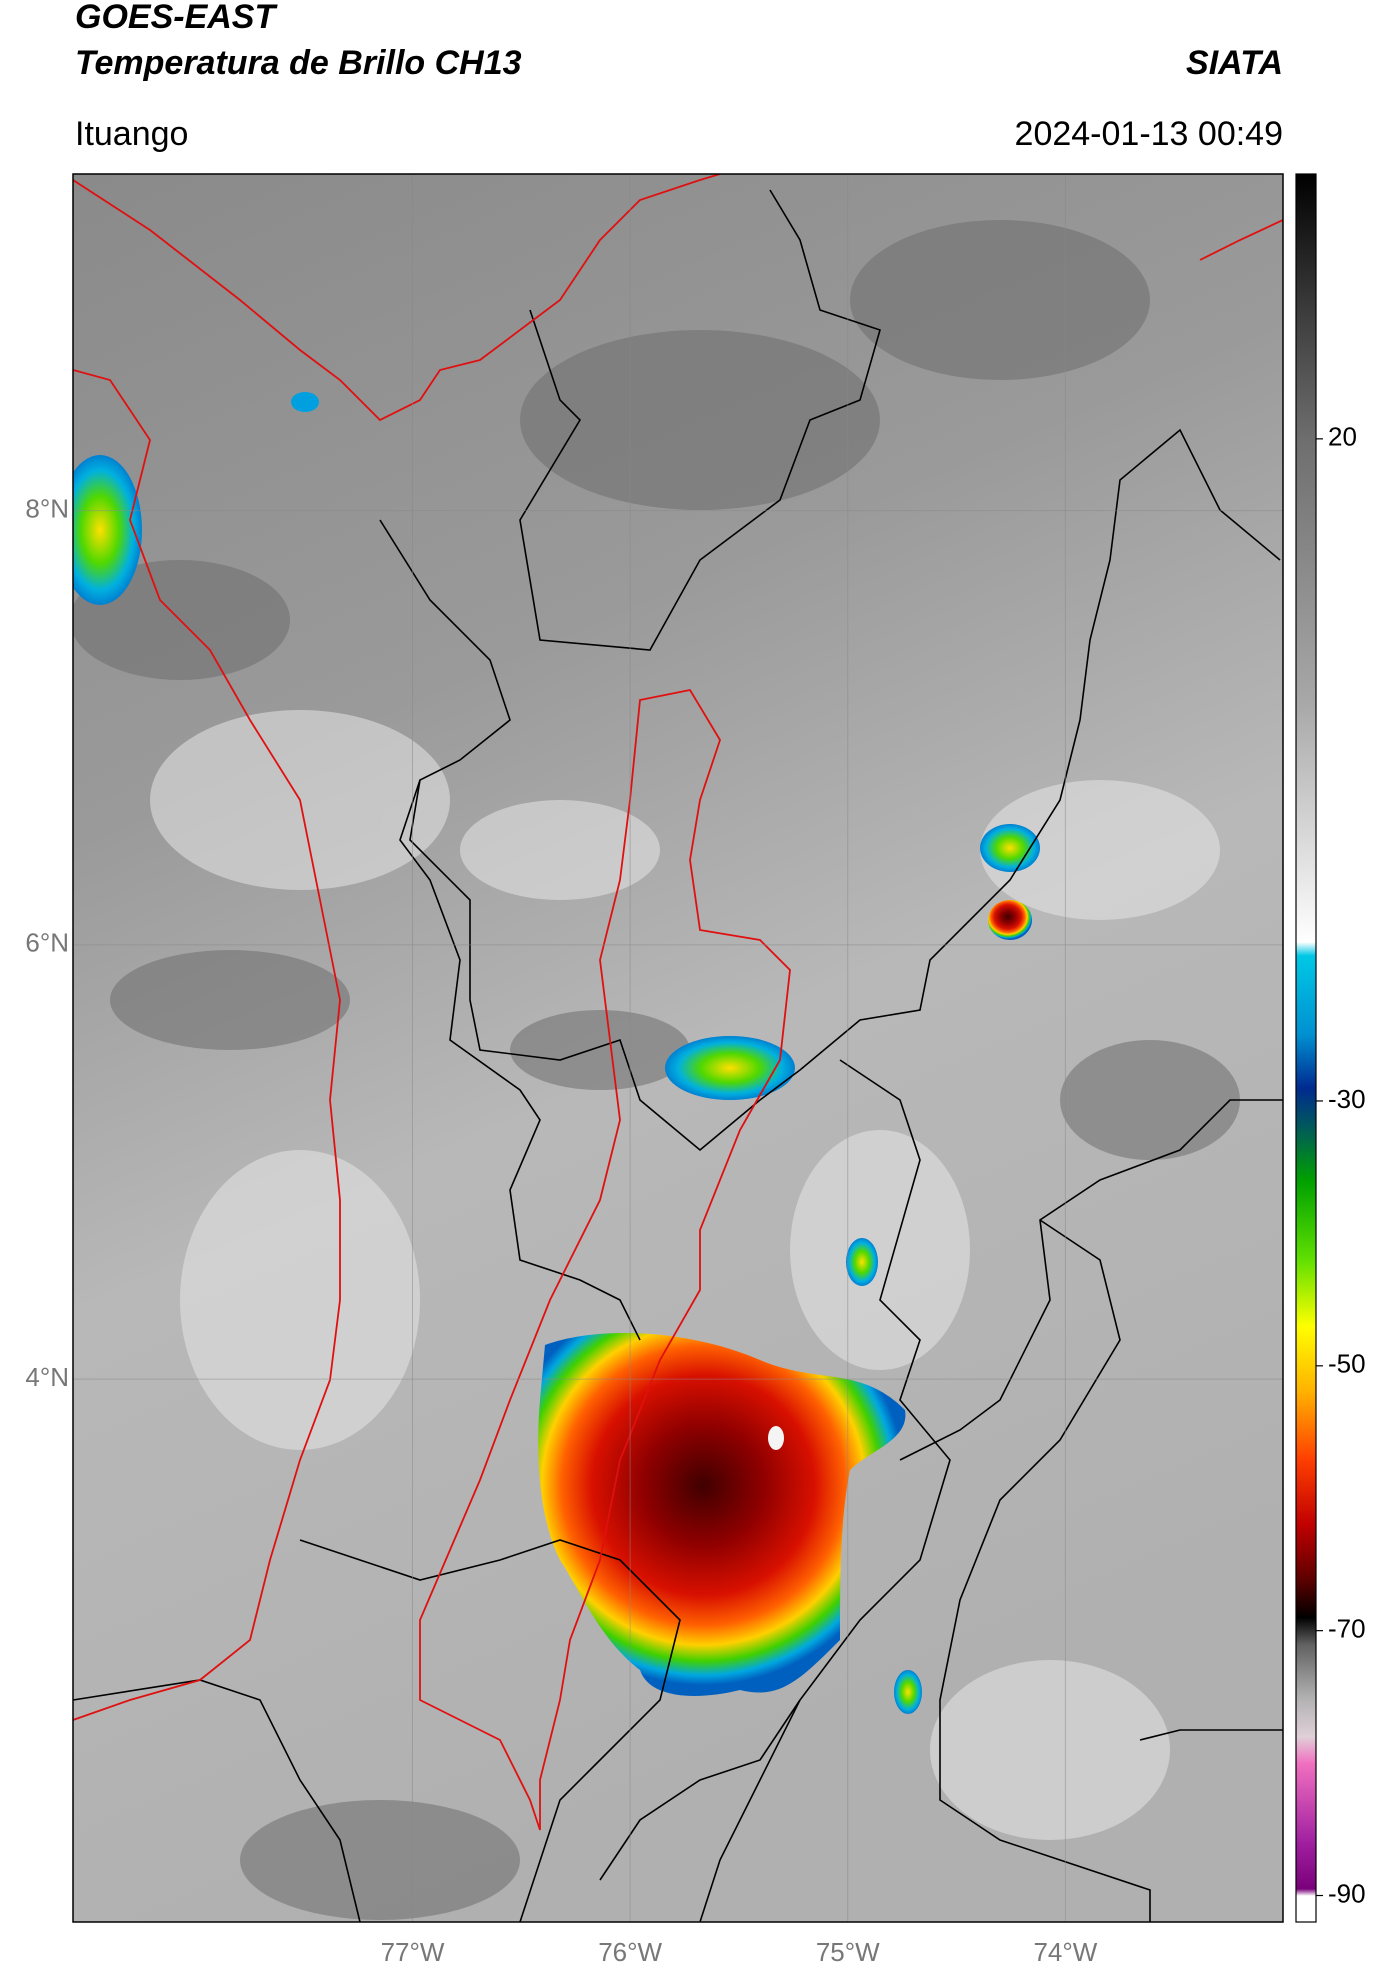  What do you see at coordinates (1347, 1099) in the screenshot?
I see `colorbar-tick-label: -30` at bounding box center [1347, 1099].